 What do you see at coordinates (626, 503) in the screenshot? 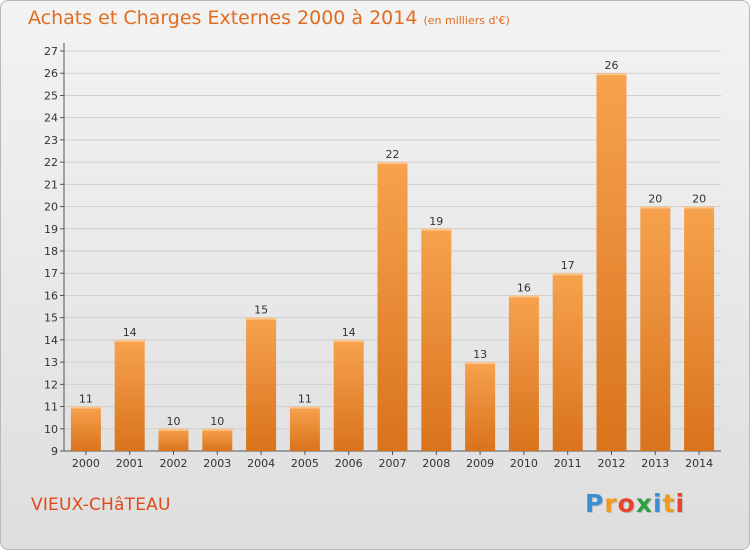
I see `logo-letter: o` at bounding box center [626, 503].